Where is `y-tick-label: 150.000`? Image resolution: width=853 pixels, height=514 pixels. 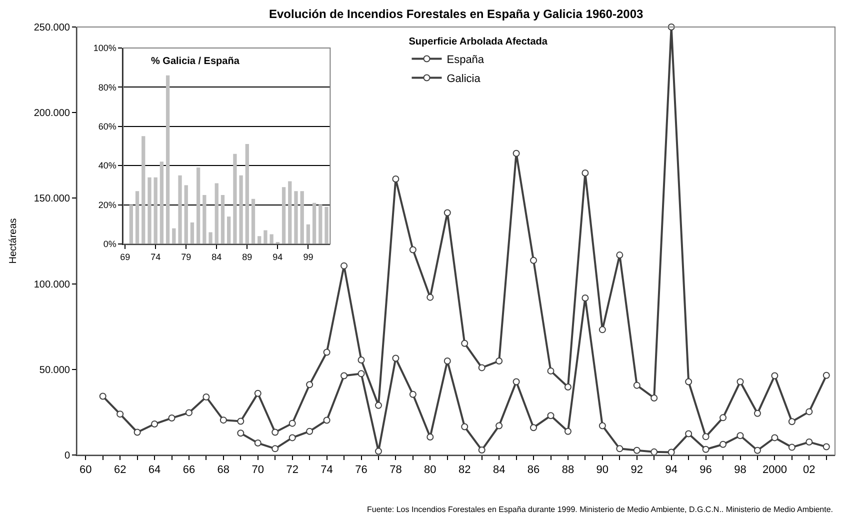
y-tick-label: 150.000 is located at coordinates (52, 199).